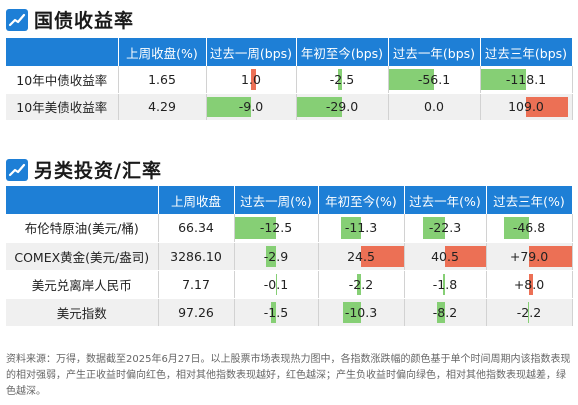 This screenshot has height=405, width=578. I want to click on change-value: -2.5, so click(342, 79).